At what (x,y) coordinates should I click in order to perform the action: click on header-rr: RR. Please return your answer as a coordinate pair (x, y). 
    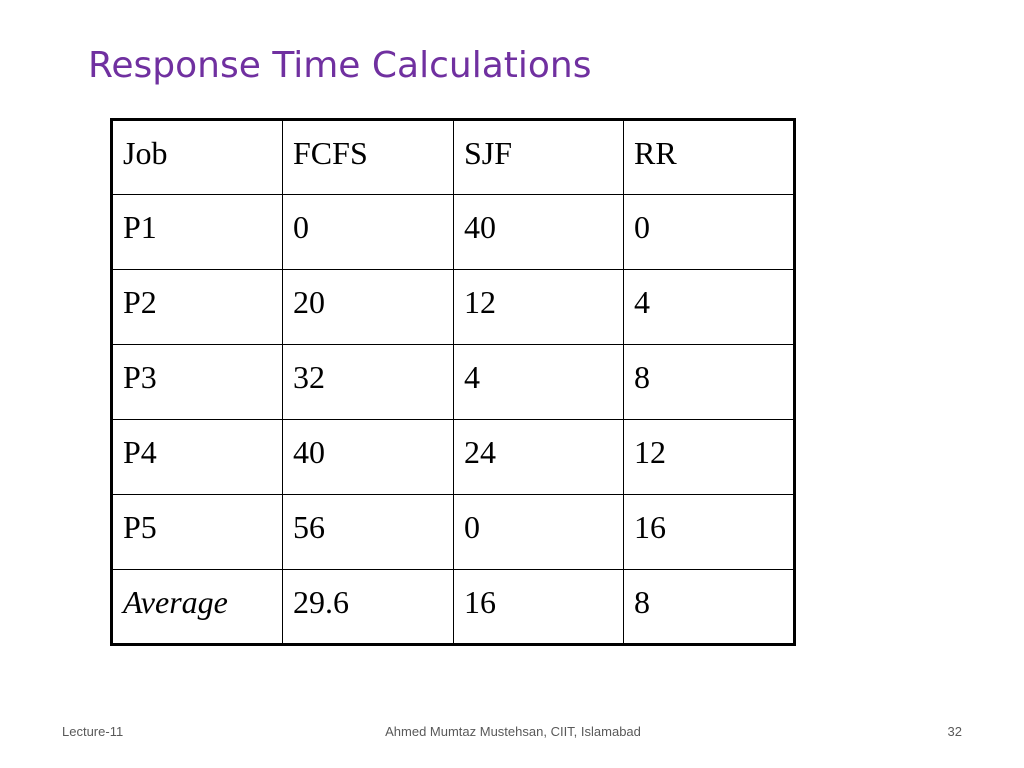
    Looking at the image, I should click on (709, 157).